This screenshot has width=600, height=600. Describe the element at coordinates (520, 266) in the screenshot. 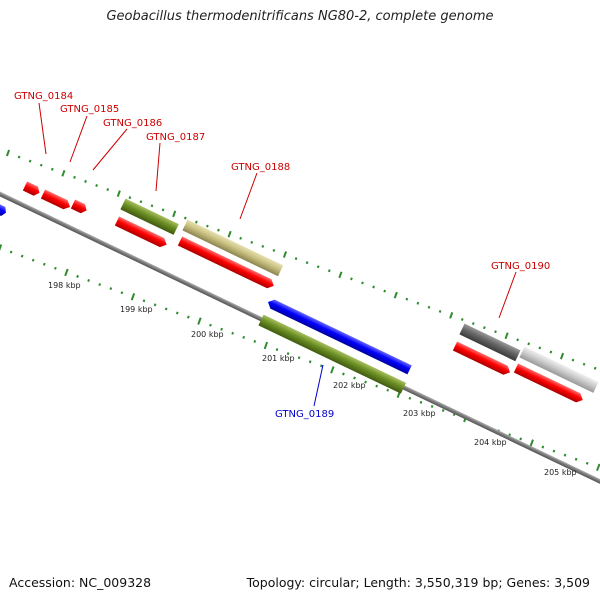

I see `gene-label-gtng-0190: GTNG_0190` at that location.